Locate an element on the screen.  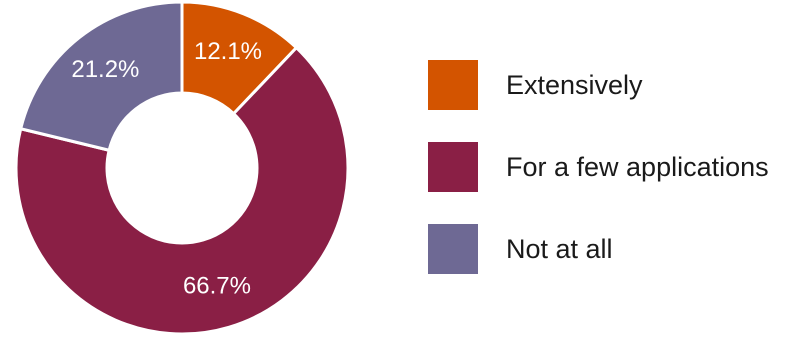
legend-label-1: For a few applications is located at coordinates (637, 166).